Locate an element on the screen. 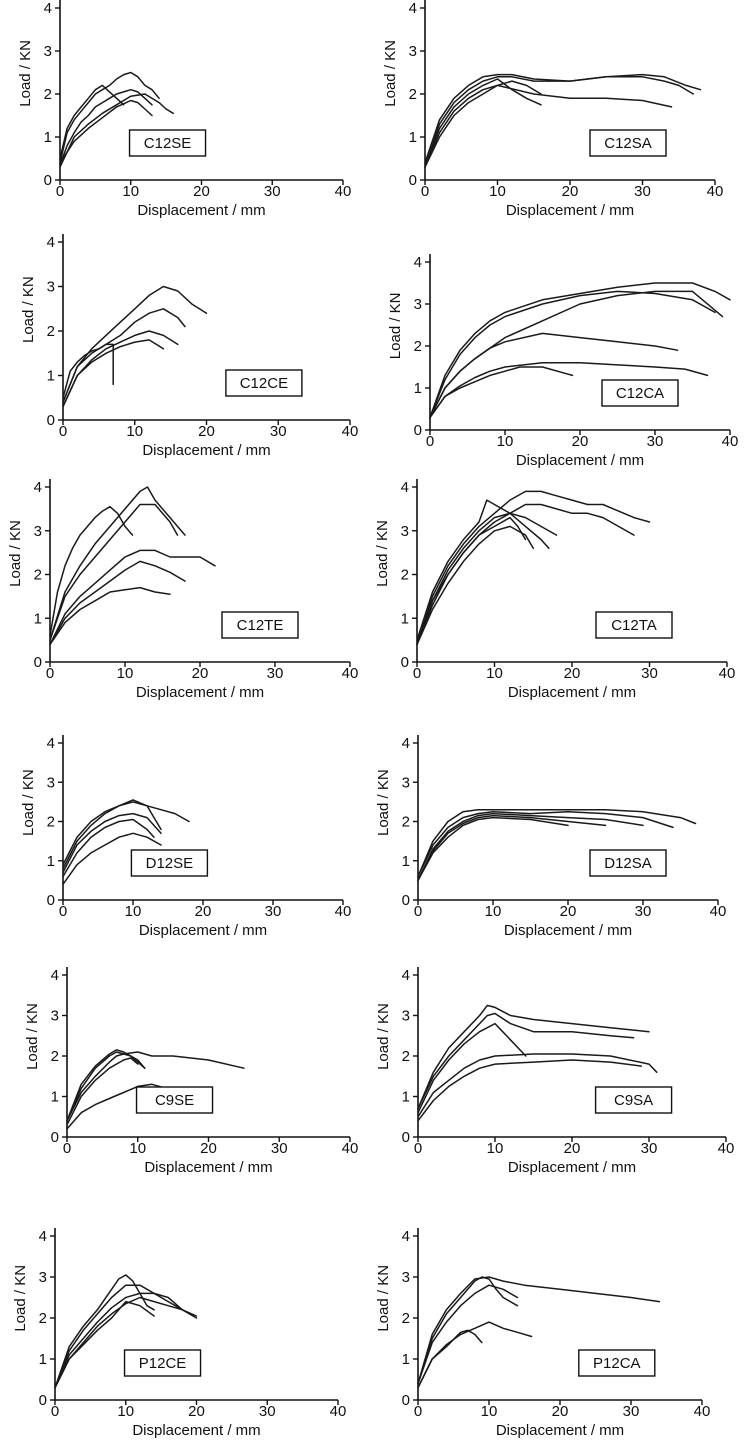 This screenshot has height=1447, width=747. specimen-label-box: P12CE is located at coordinates (162, 1363).